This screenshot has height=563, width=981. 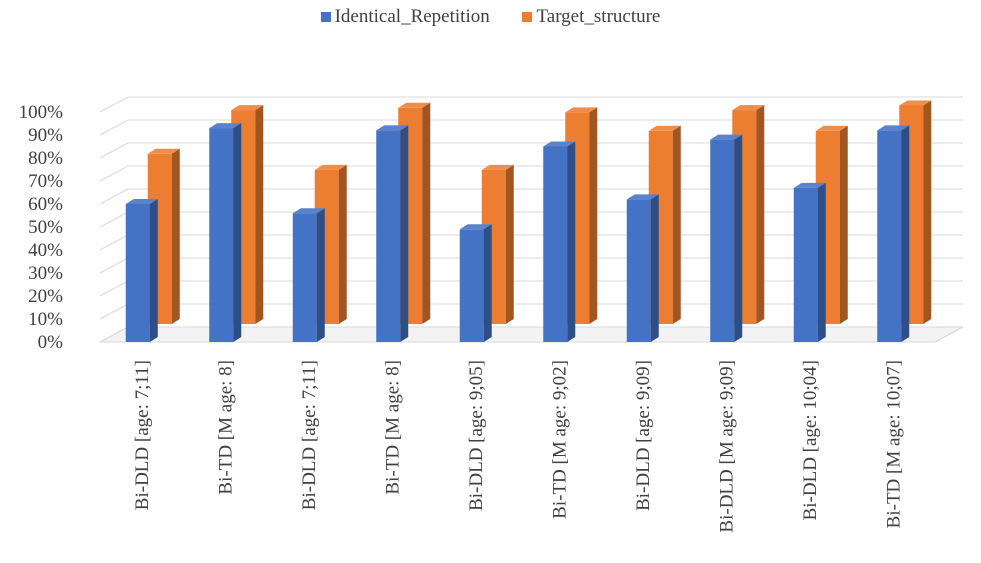 I want to click on y-tick-label: 60%, so click(x=45, y=204).